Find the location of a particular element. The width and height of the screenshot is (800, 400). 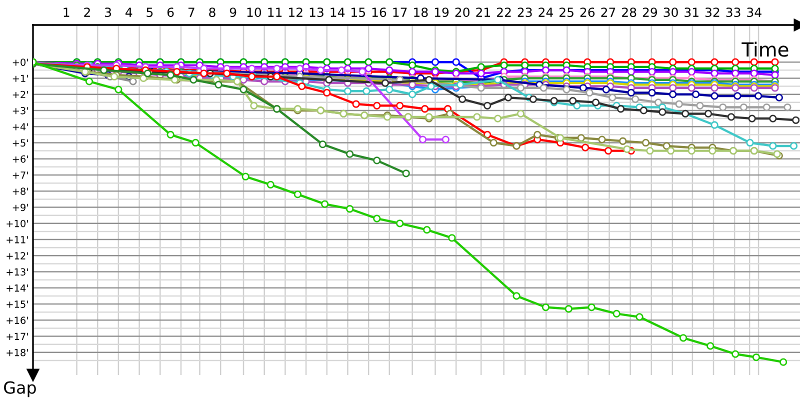

y-tick-label: +12' is located at coordinates (17, 256).